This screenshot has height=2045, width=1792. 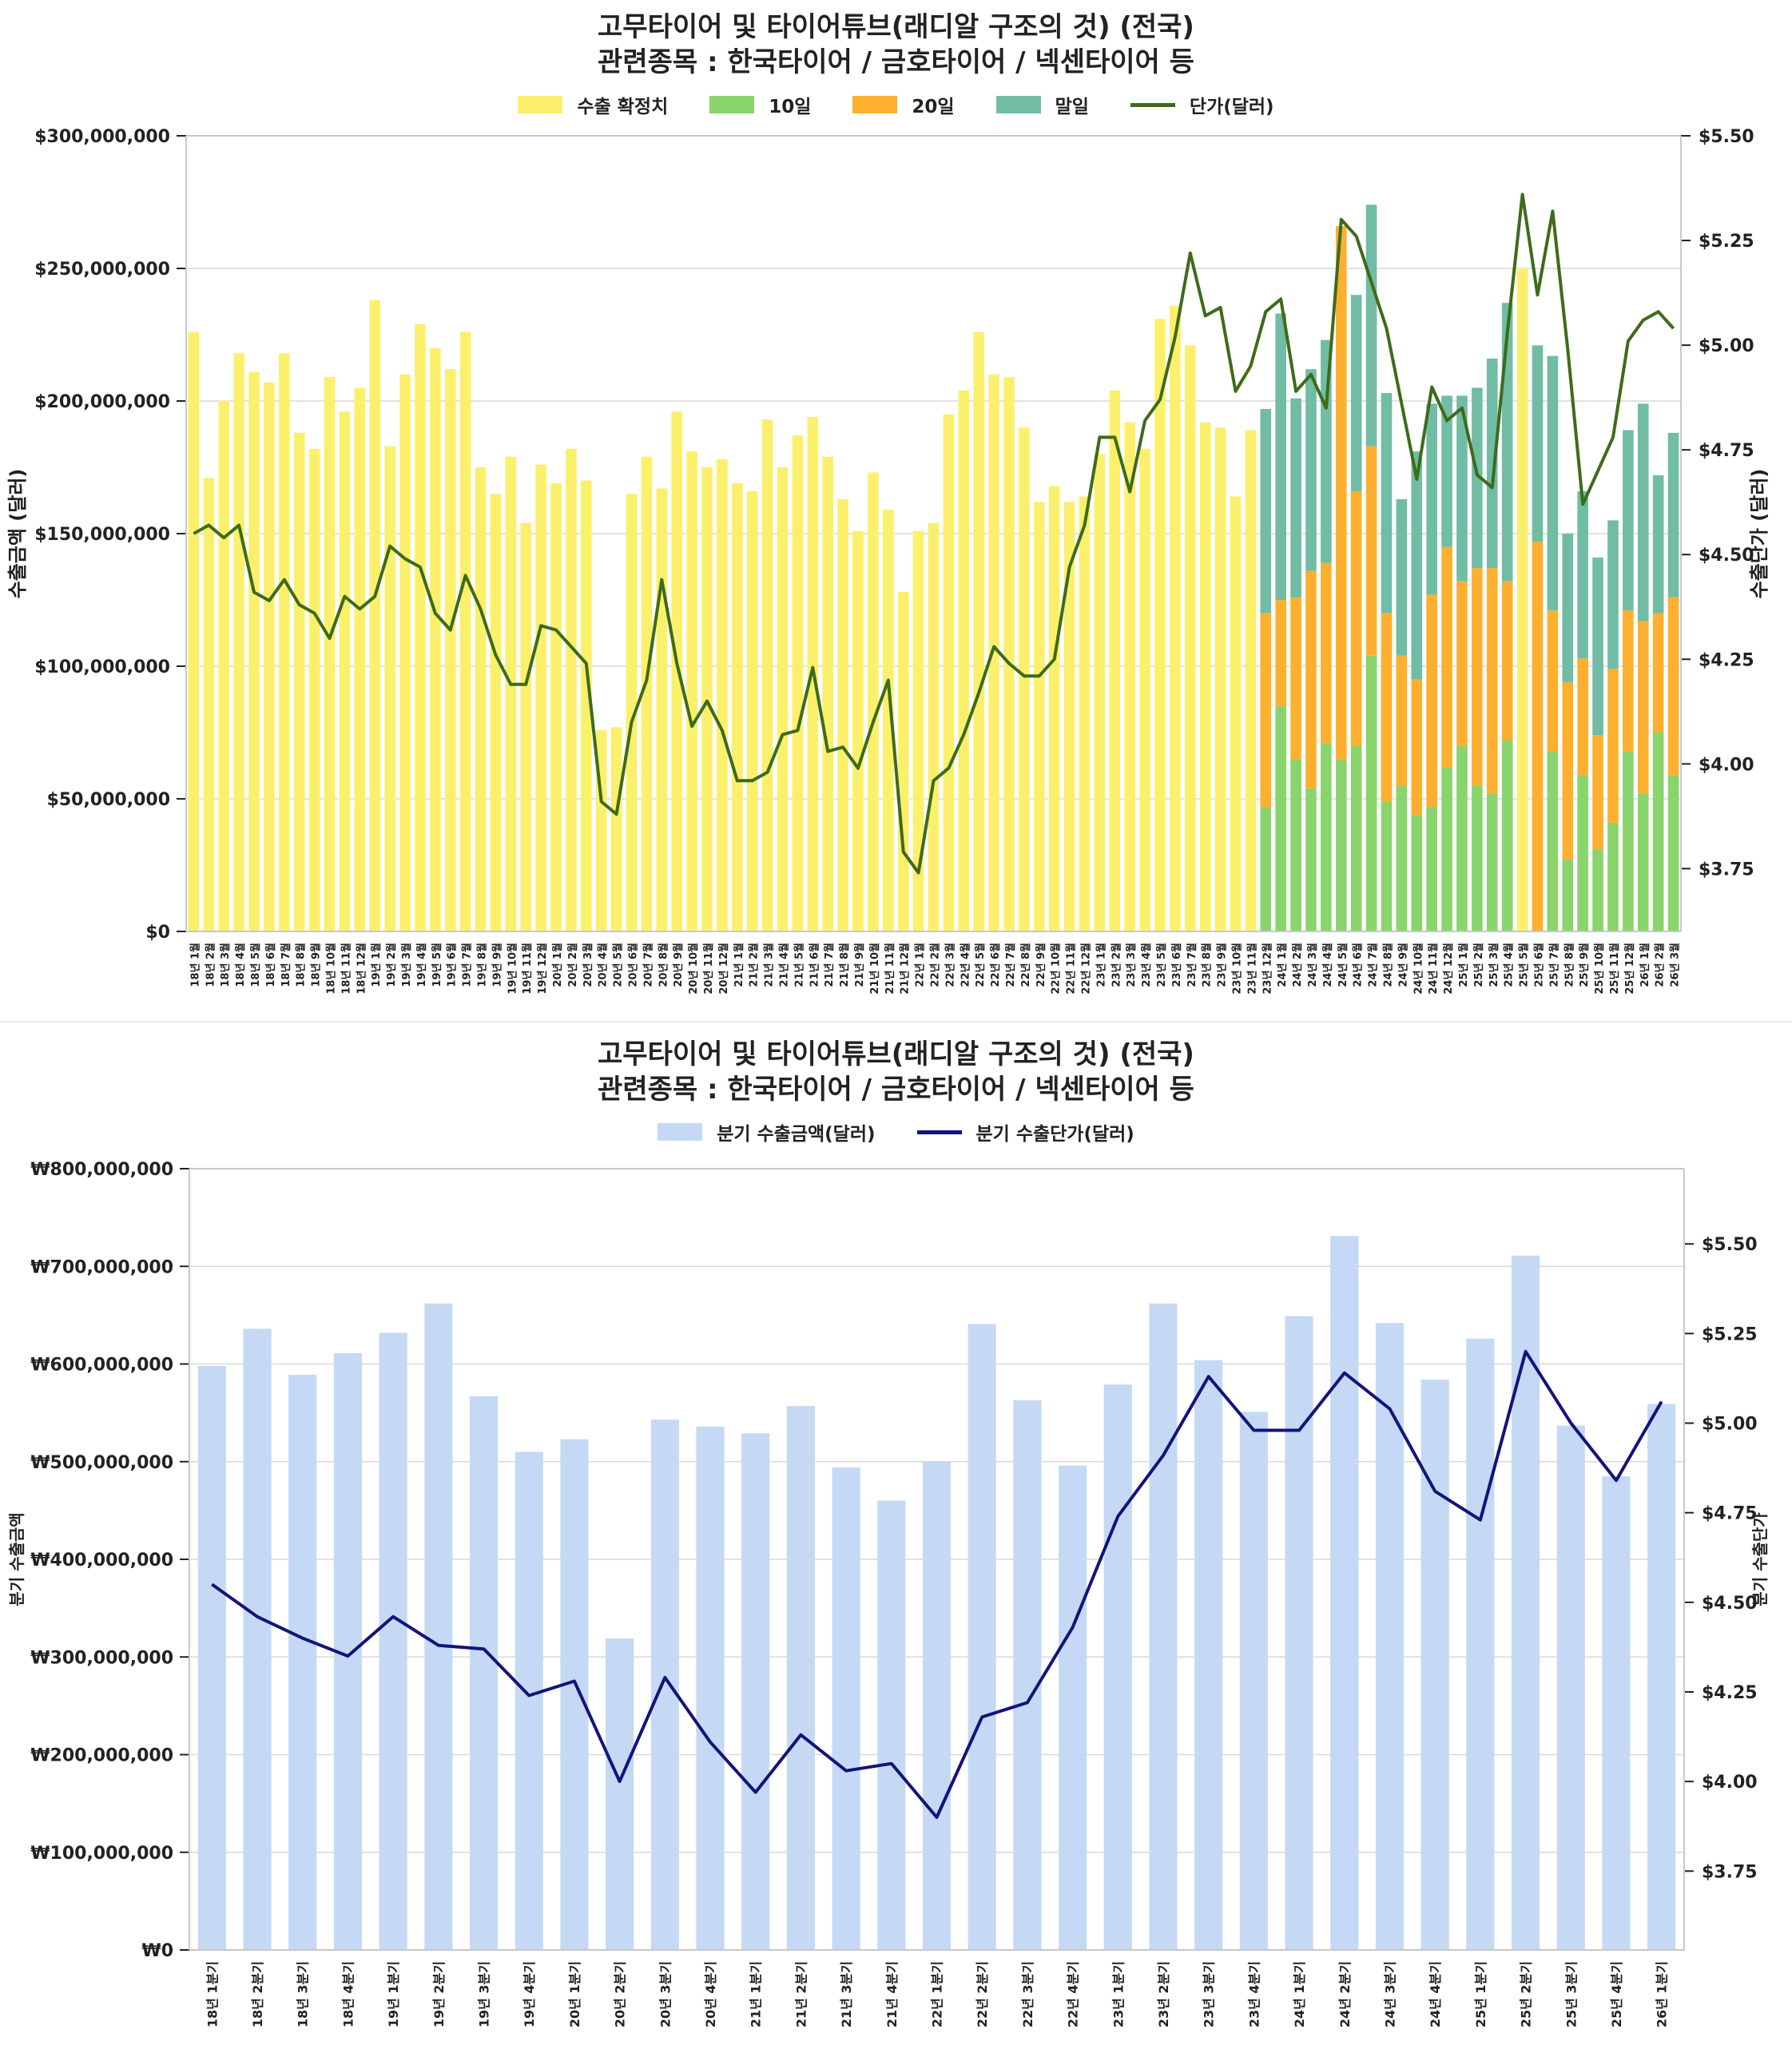 What do you see at coordinates (1345, 1994) in the screenshot?
I see `x-tick-label: 24년 2분기` at bounding box center [1345, 1994].